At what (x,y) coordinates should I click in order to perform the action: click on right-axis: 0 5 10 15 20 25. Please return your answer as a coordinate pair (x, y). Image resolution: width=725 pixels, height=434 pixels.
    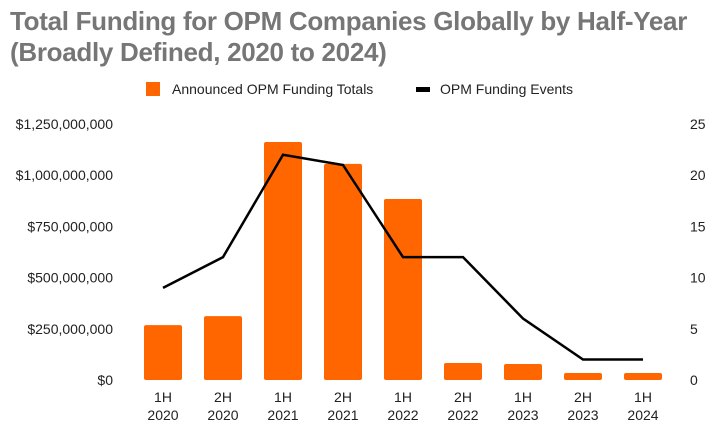
    Looking at the image, I should click on (698, 252).